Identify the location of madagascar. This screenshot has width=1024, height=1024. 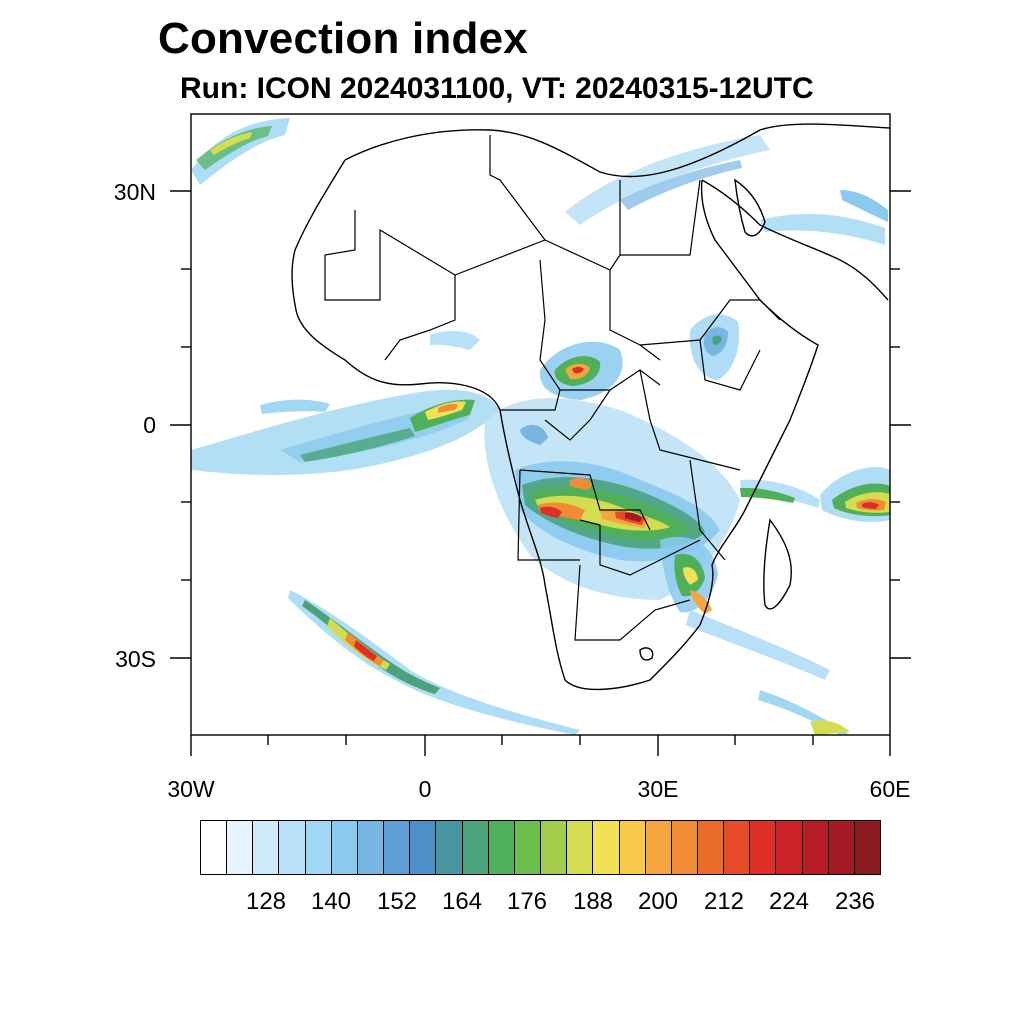
(777, 564).